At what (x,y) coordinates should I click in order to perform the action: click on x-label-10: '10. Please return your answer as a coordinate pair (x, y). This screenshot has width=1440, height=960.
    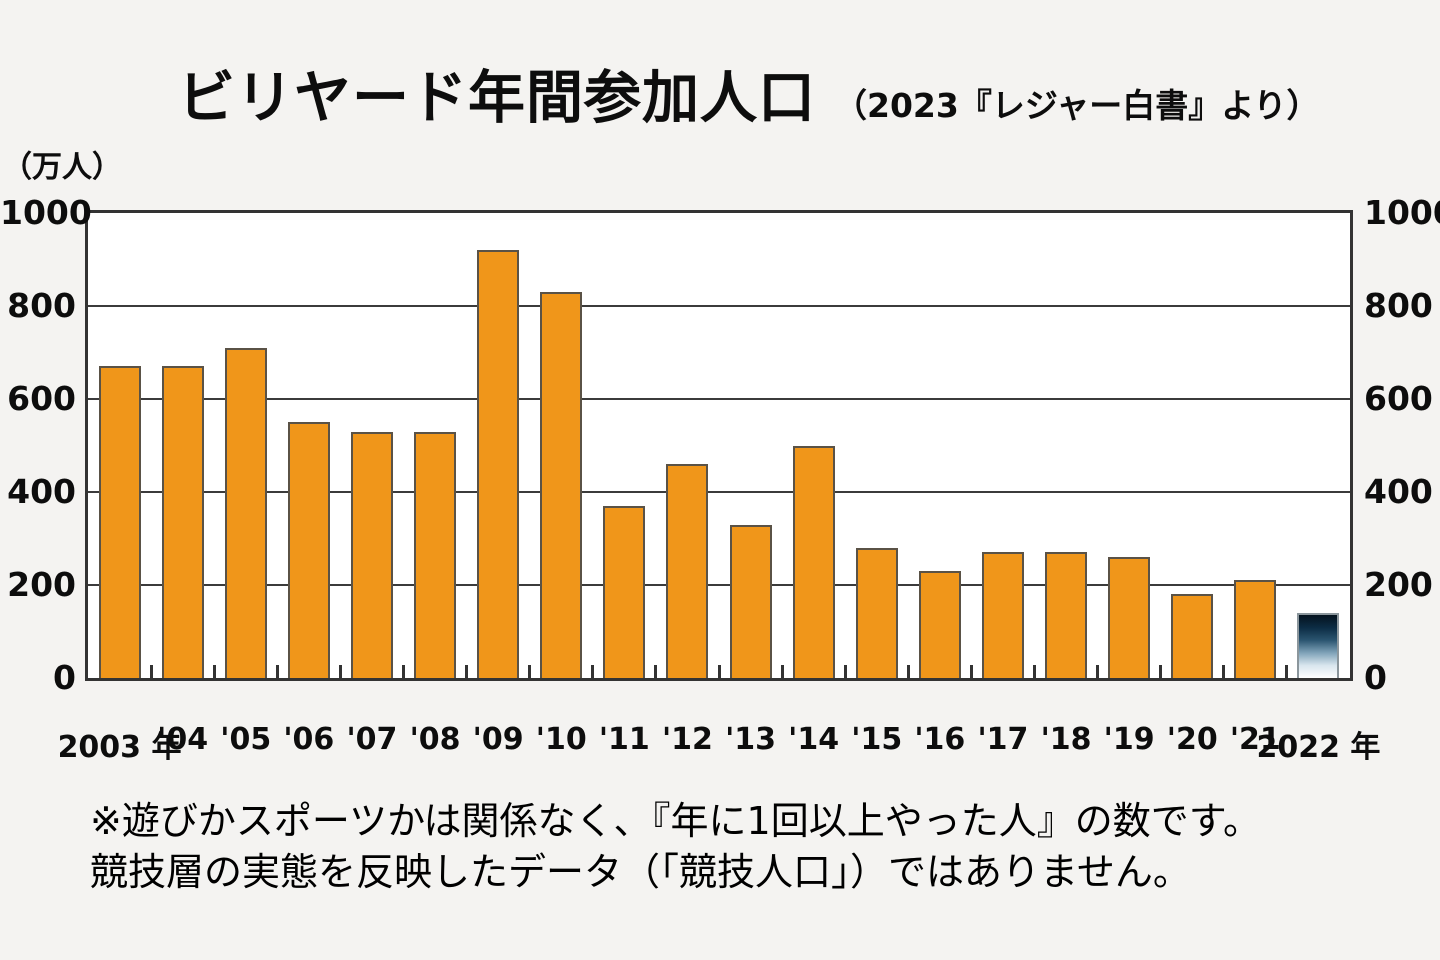
    Looking at the image, I should click on (561, 739).